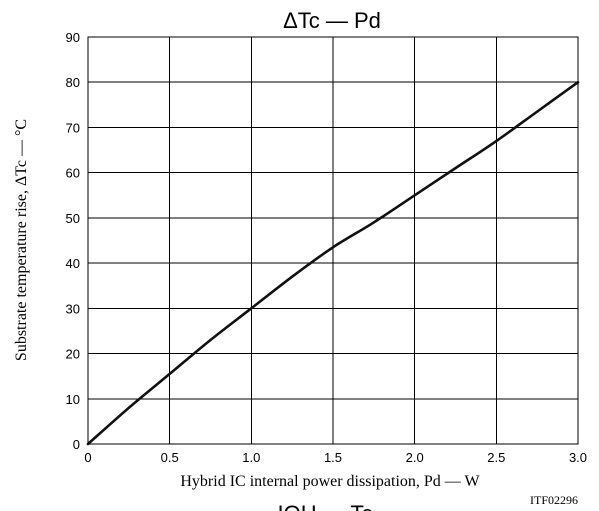  I want to click on x-tick-label: 0, so click(87, 457).